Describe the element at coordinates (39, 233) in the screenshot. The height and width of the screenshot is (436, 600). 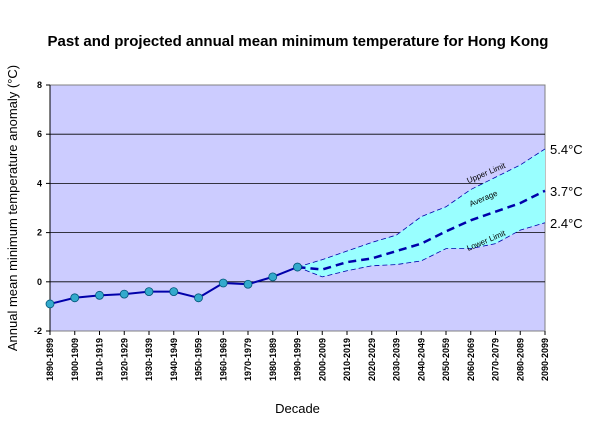
I see `y-tick-label: 2` at that location.